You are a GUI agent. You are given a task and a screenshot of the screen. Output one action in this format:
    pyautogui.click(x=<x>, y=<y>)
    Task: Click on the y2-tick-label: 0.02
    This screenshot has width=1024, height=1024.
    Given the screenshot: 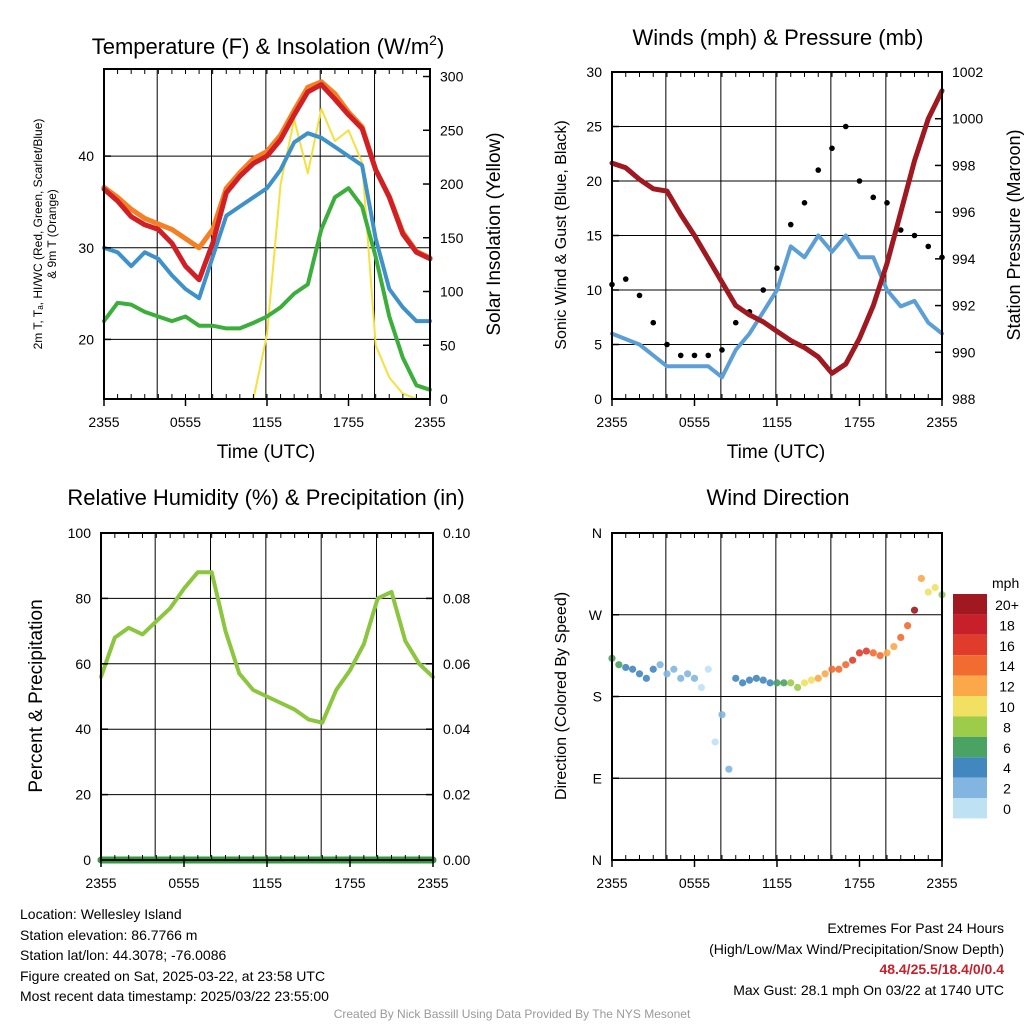 What is the action you would take?
    pyautogui.click(x=456, y=795)
    